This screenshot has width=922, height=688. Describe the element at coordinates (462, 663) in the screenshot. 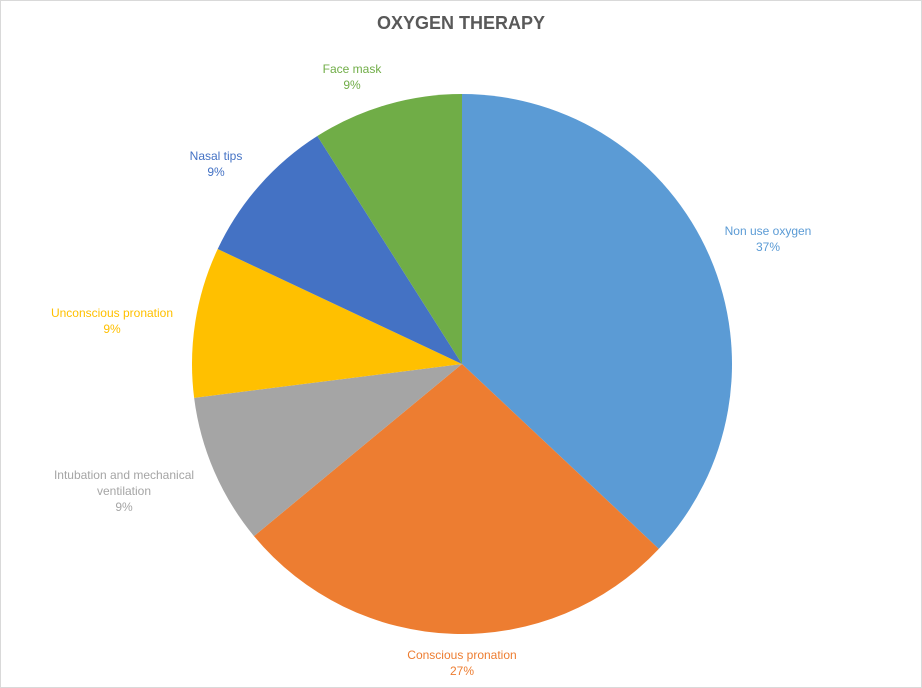

I see `data-label: Conscious pronation 27%` at that location.